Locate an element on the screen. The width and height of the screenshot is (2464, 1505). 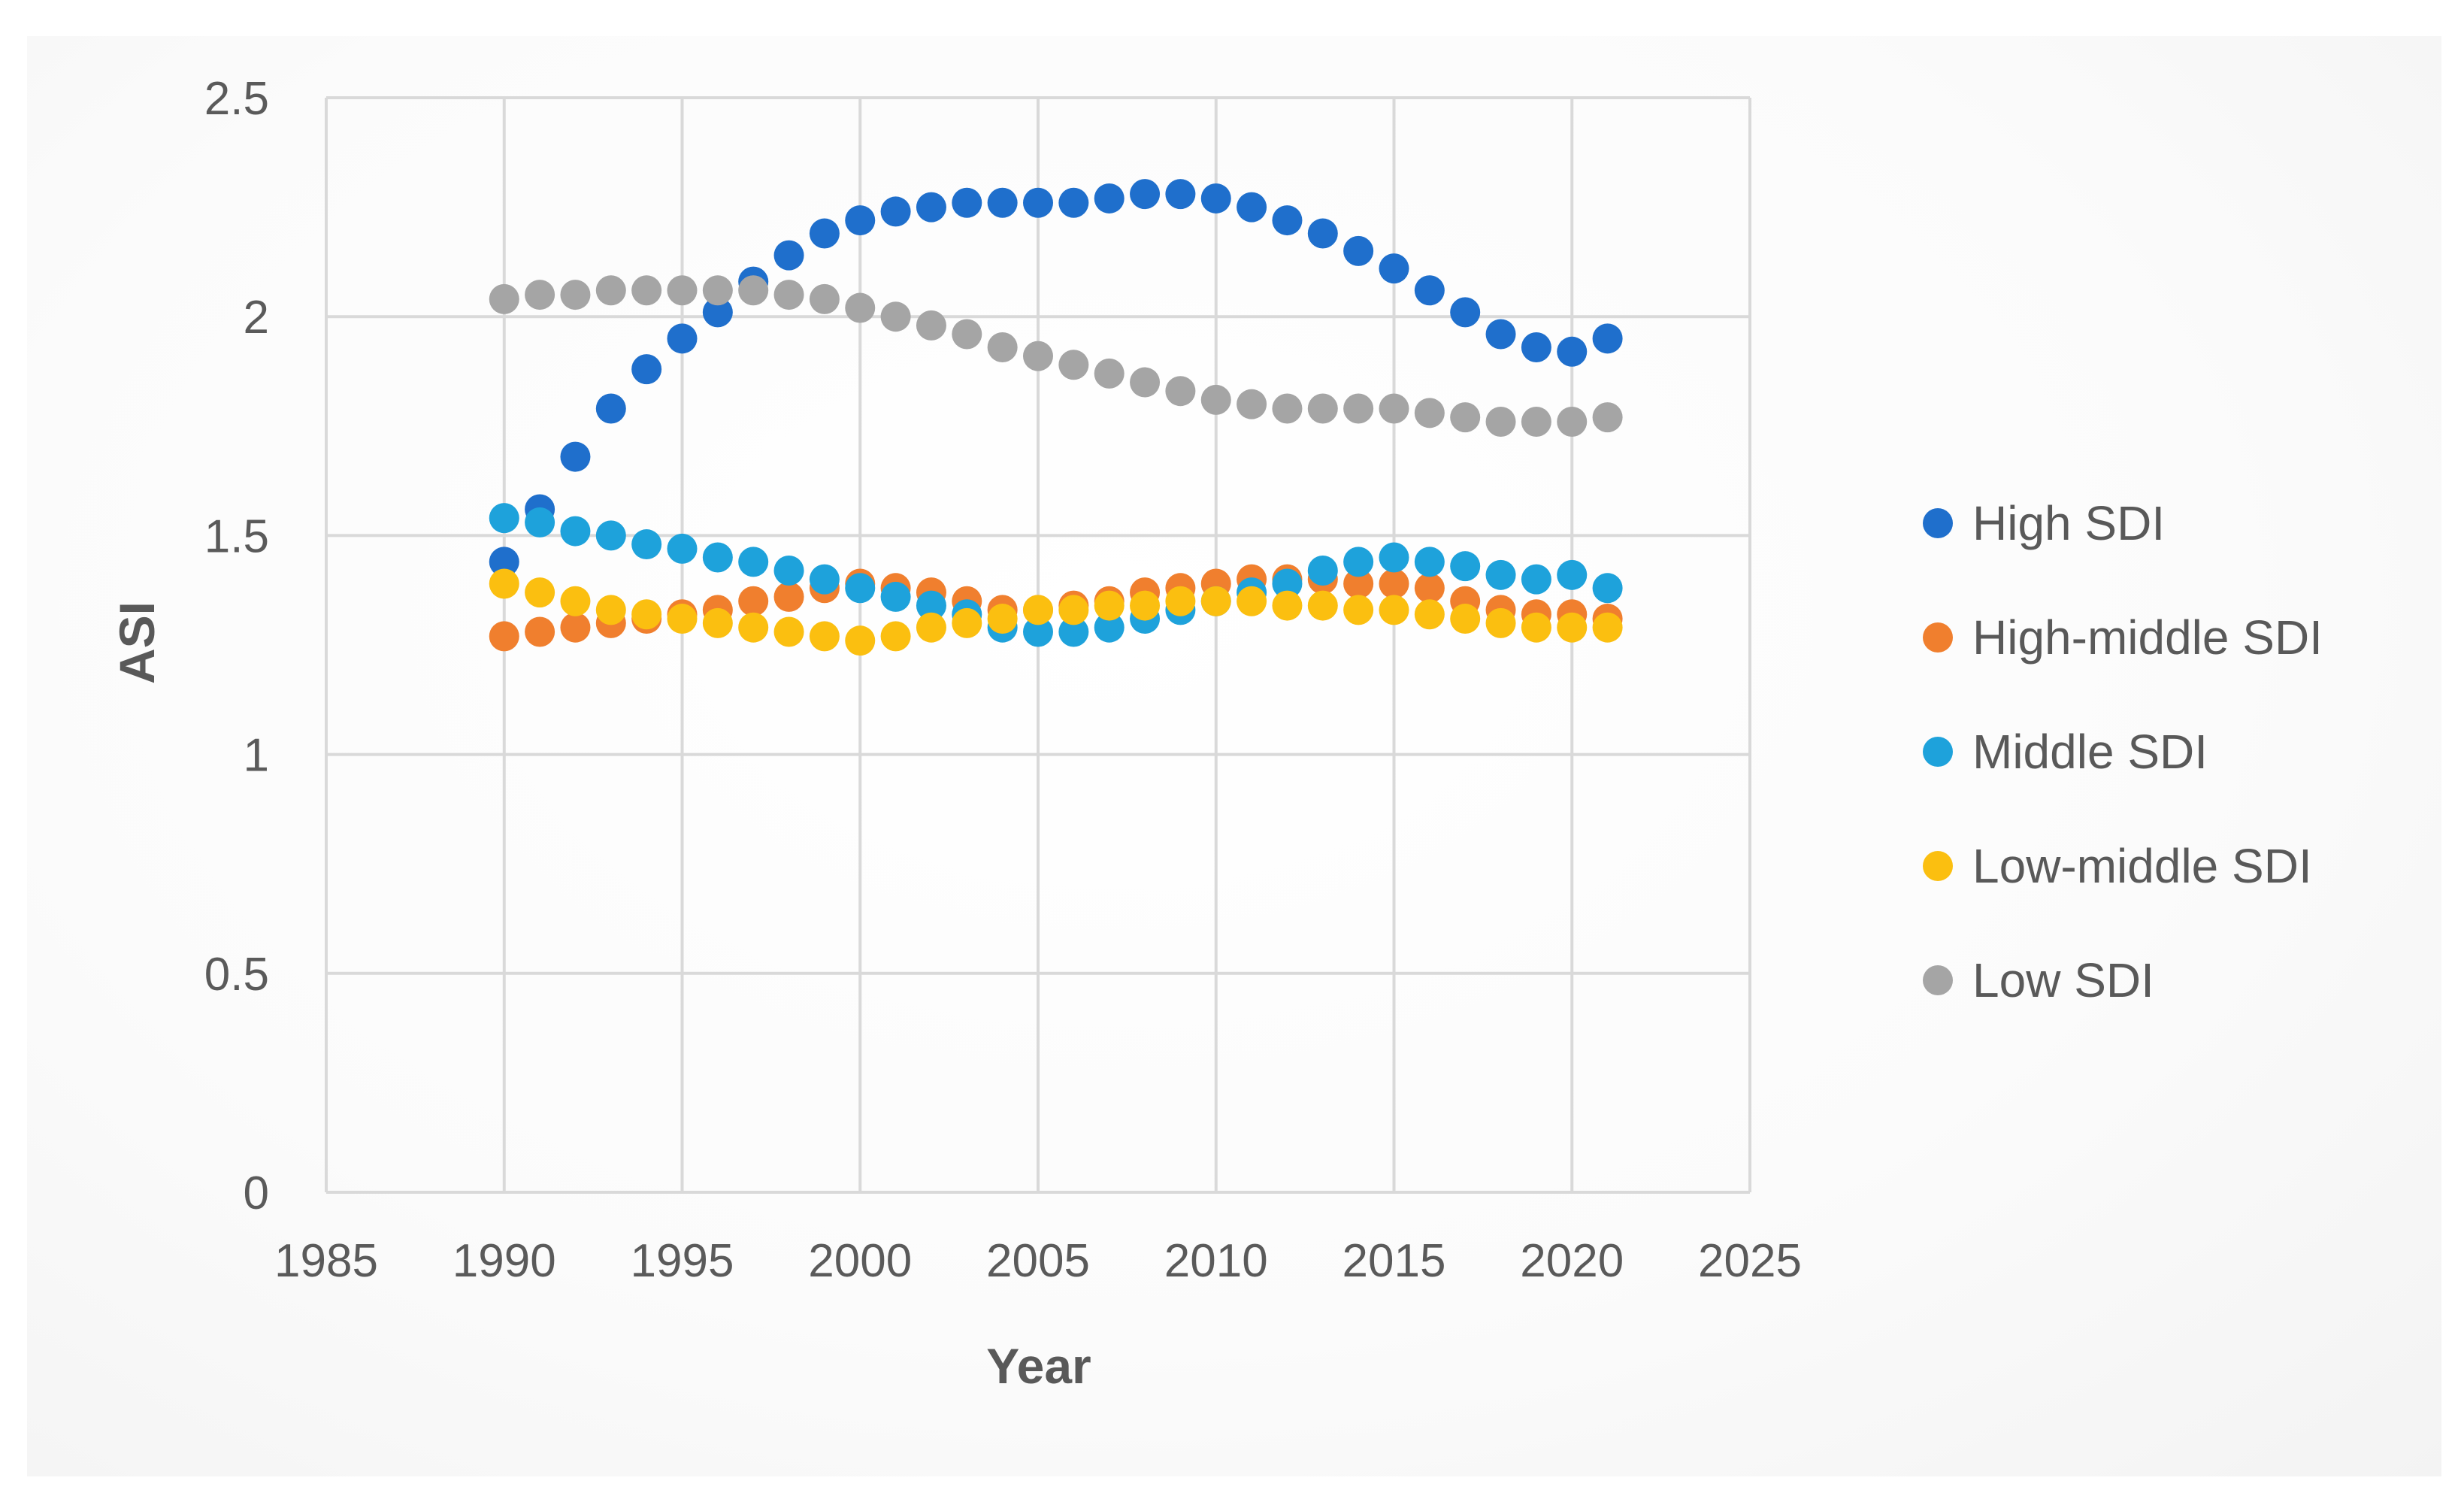
y-tick-label: 0 is located at coordinates (256, 1193).